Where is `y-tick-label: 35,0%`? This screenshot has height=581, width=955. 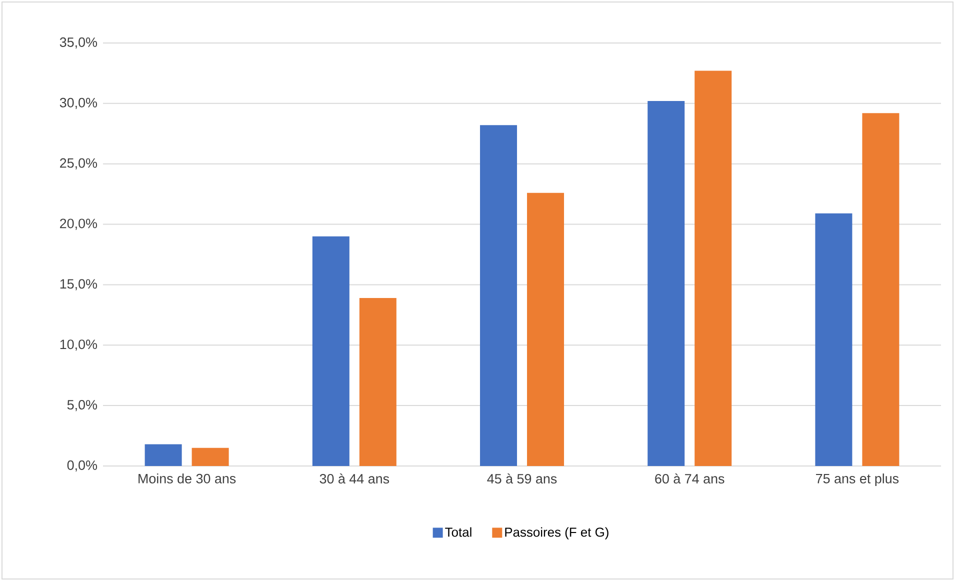 y-tick-label: 35,0% is located at coordinates (79, 43).